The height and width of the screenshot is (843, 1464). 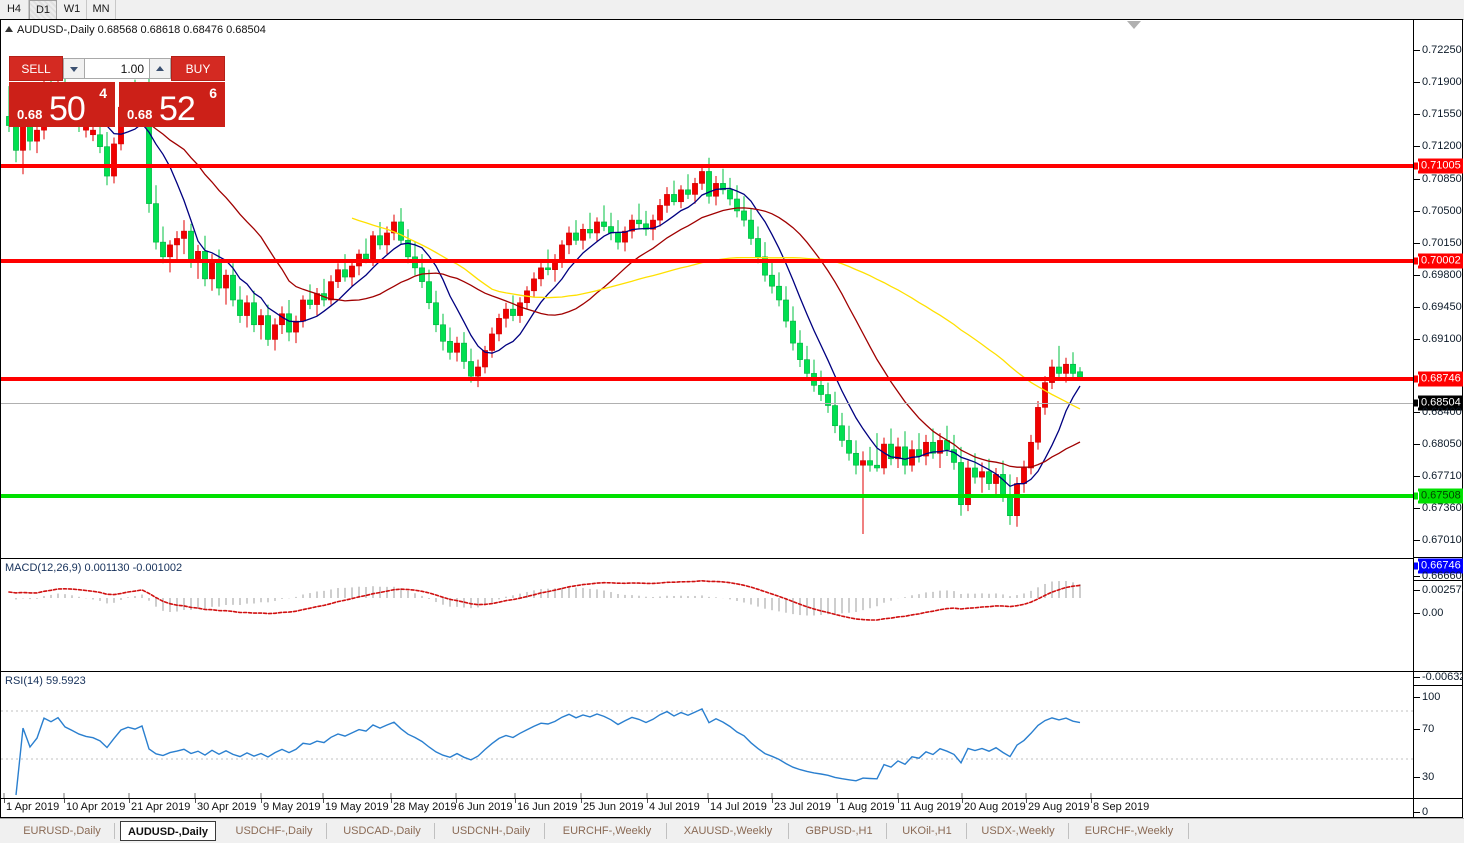 I want to click on sell-button: SELL, so click(x=36, y=68).